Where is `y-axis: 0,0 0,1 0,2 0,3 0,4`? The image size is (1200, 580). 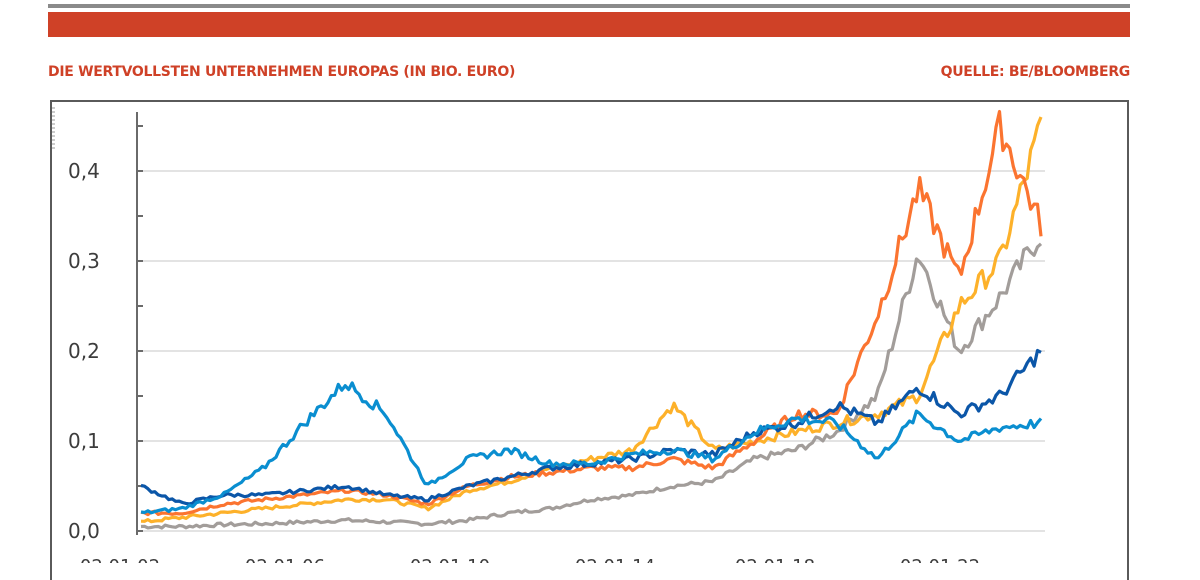 y-axis: 0,0 0,1 0,2 0,3 0,4 is located at coordinates (97, 325).